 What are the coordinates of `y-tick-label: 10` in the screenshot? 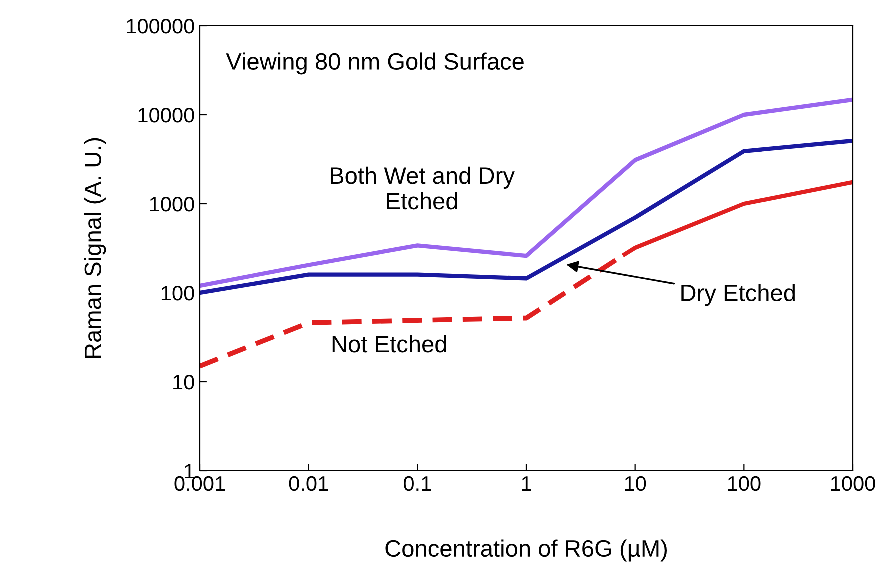 It's located at (184, 382).